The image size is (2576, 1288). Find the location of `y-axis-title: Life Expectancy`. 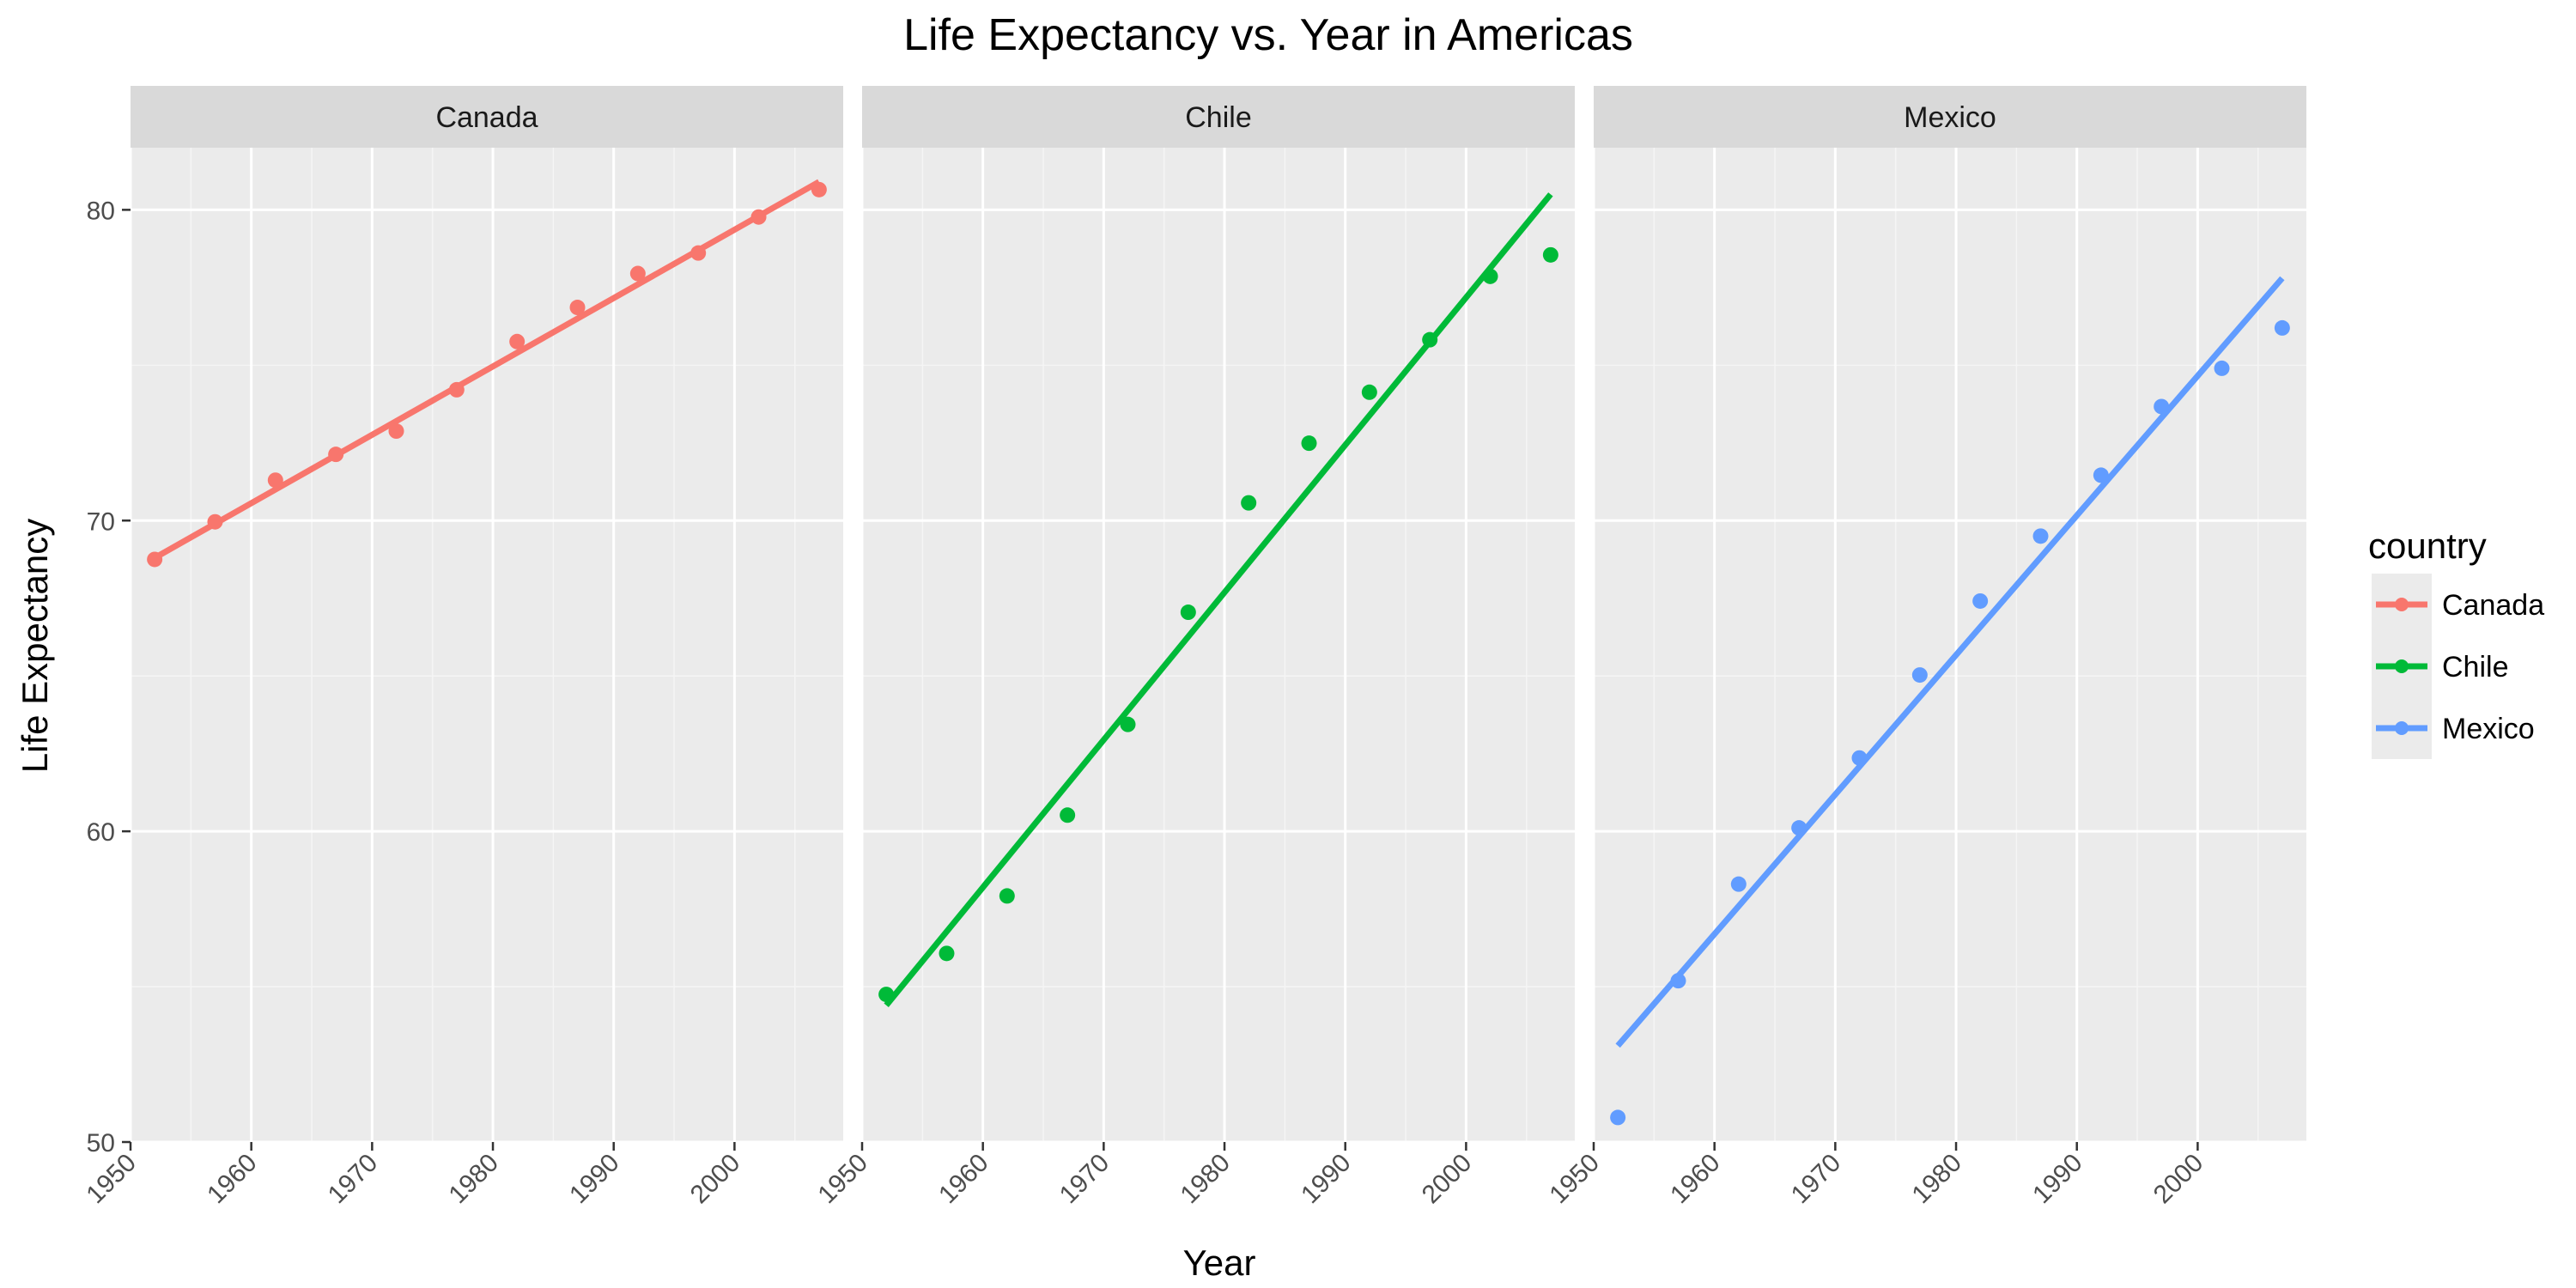

y-axis-title: Life Expectancy is located at coordinates (35, 647).